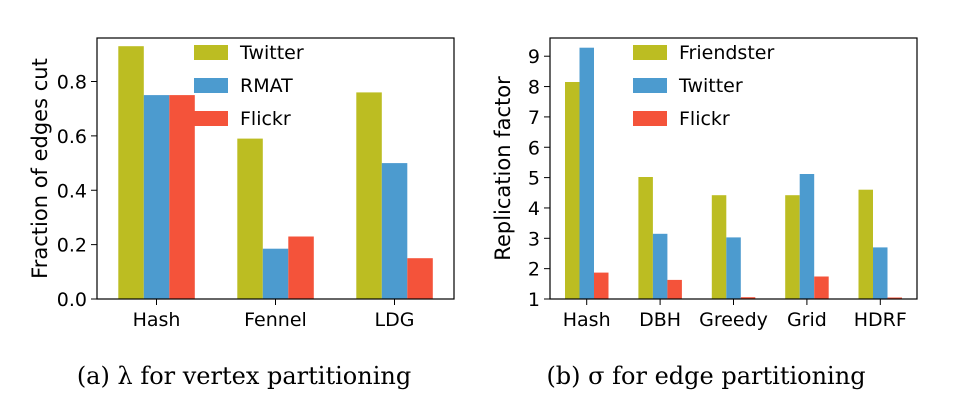 The height and width of the screenshot is (404, 969). Describe the element at coordinates (719, 247) in the screenshot. I see `bar-friendster-greedy` at that location.